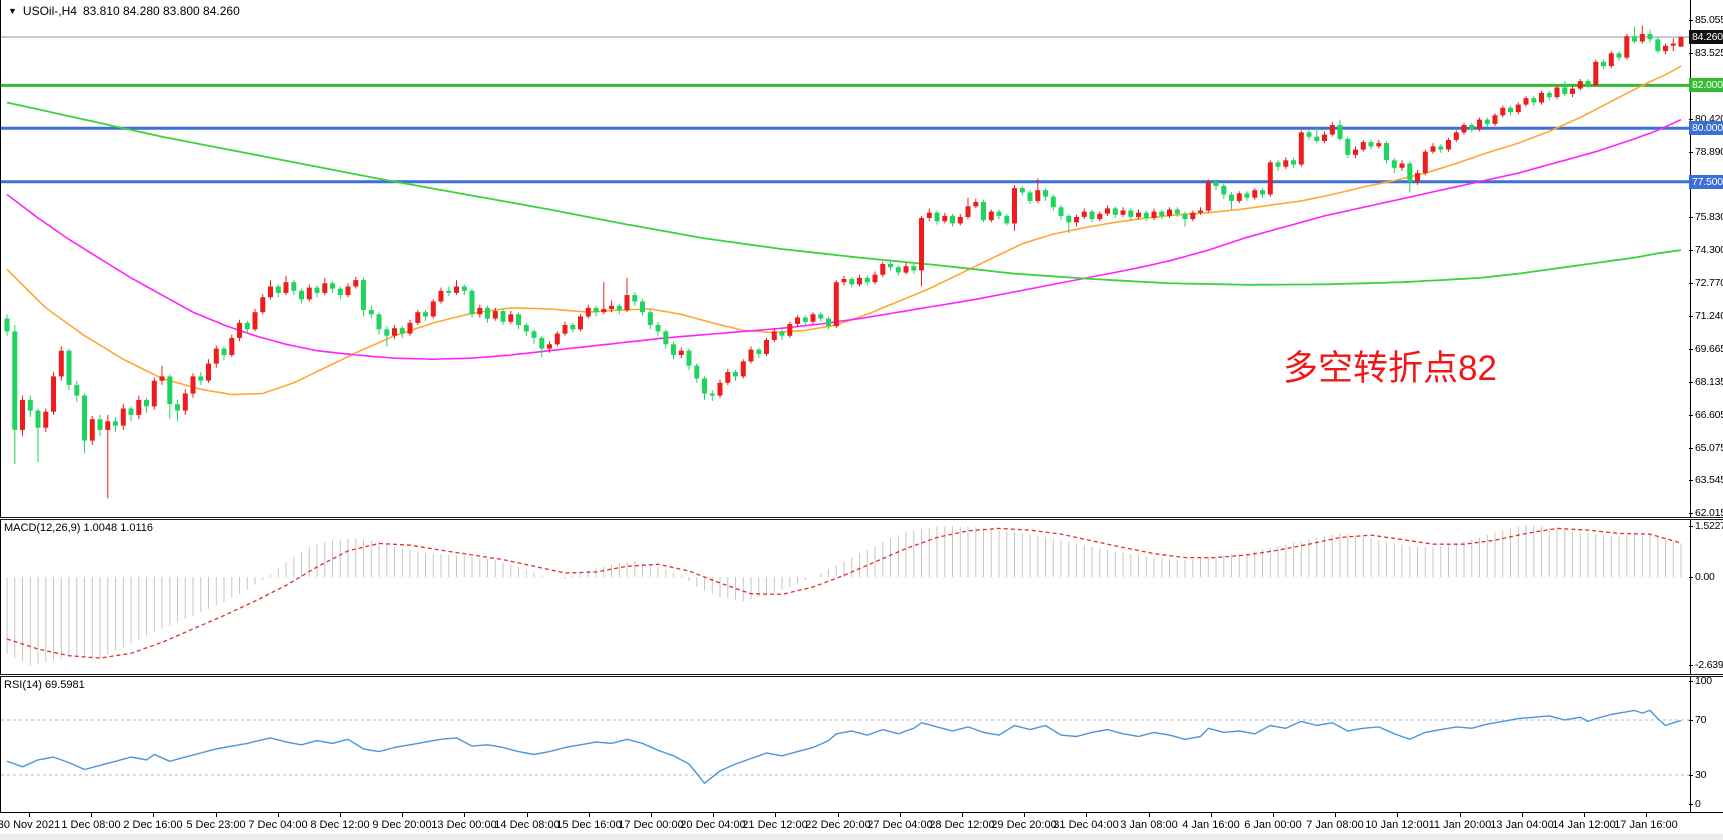  I want to click on time-tick-label: 4 Jan 16:00, so click(1211, 825).